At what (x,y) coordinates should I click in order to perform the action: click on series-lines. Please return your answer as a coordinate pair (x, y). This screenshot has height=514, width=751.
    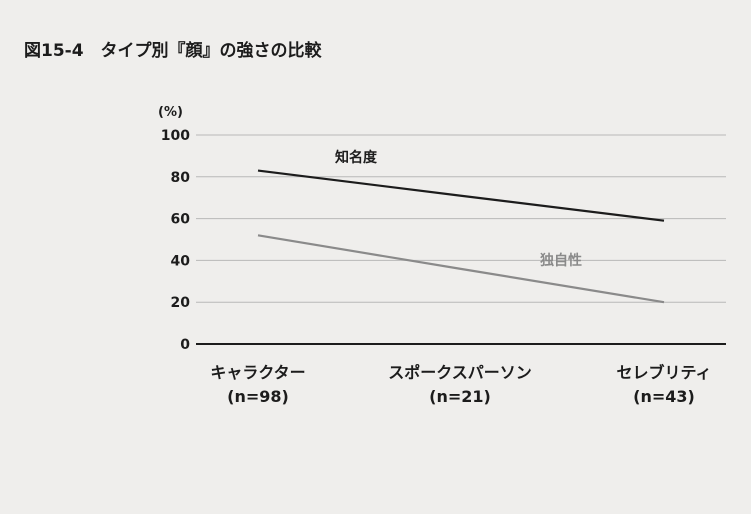
    Looking at the image, I should click on (461, 236).